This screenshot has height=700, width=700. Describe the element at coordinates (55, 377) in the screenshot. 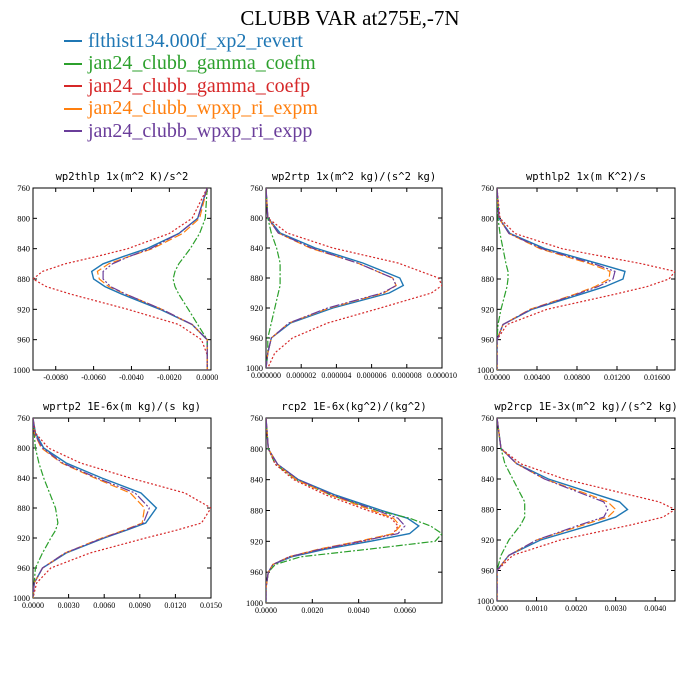

I see `x-tick-label: -0.0080` at that location.